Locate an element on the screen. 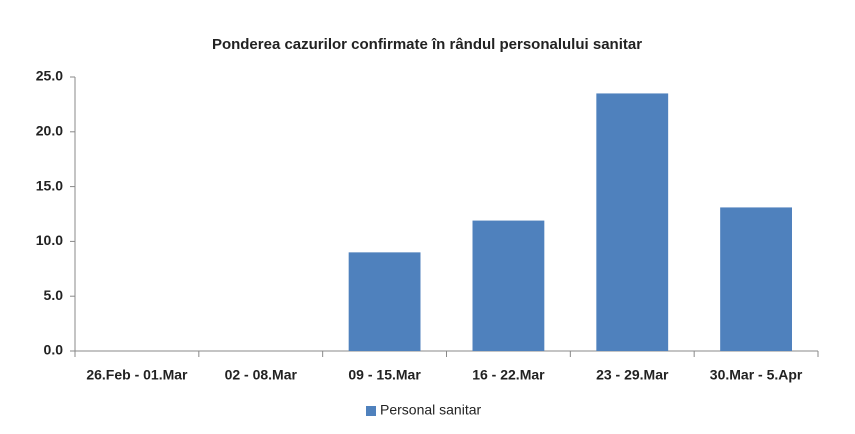 The width and height of the screenshot is (855, 434). y-tick-label: 5.0 is located at coordinates (54, 295).